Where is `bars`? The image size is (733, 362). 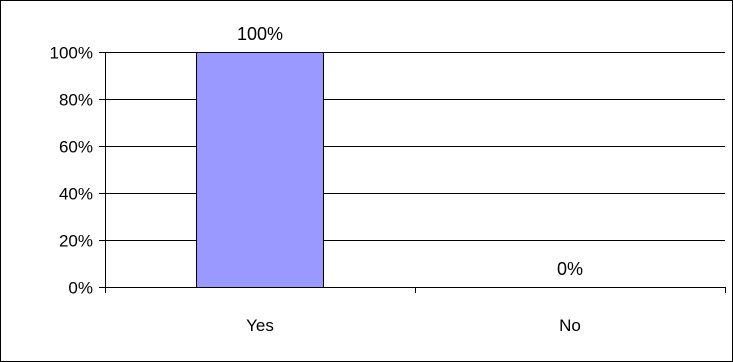
bars is located at coordinates (260, 170).